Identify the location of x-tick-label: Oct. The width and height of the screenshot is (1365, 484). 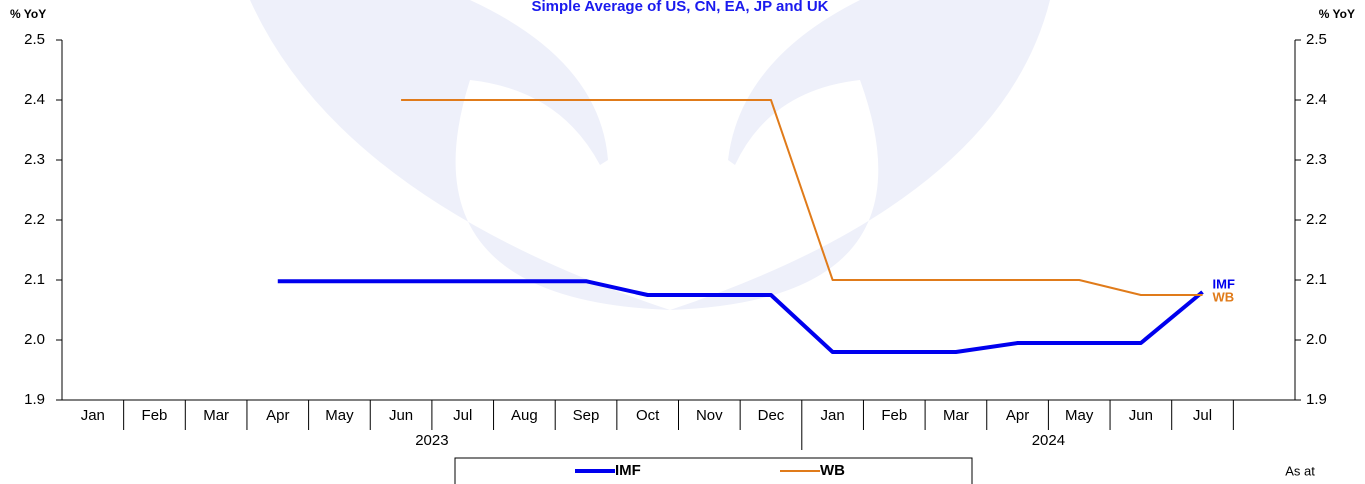
(648, 415).